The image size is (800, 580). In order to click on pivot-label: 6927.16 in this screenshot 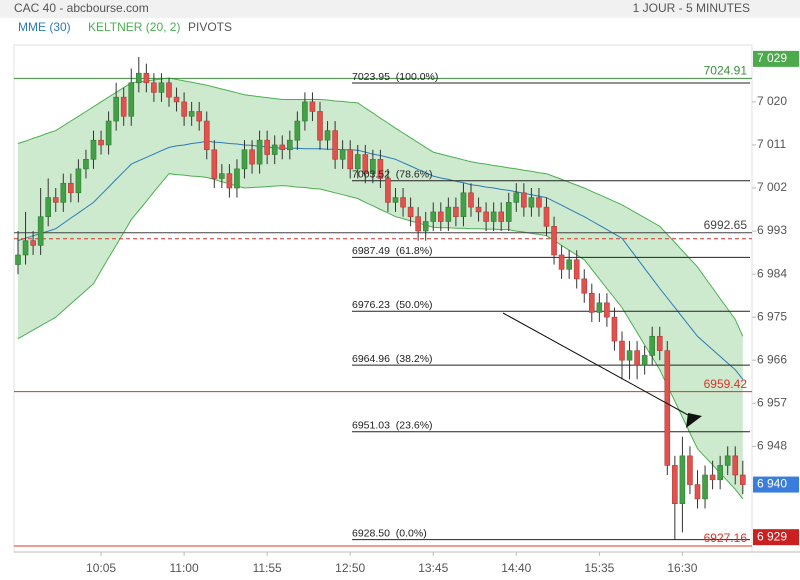, I will do `click(726, 538)`.